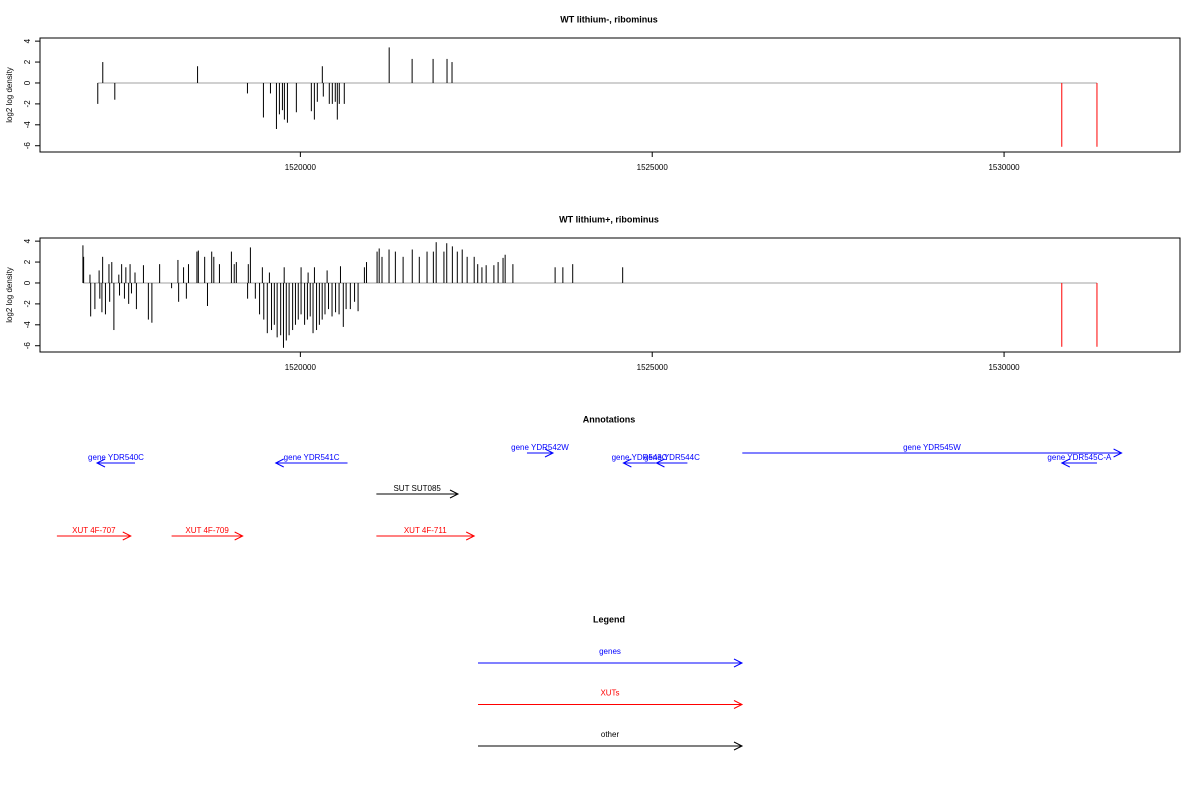 This screenshot has height=800, width=1200. I want to click on feature-label: XUT 4F-707, so click(94, 530).